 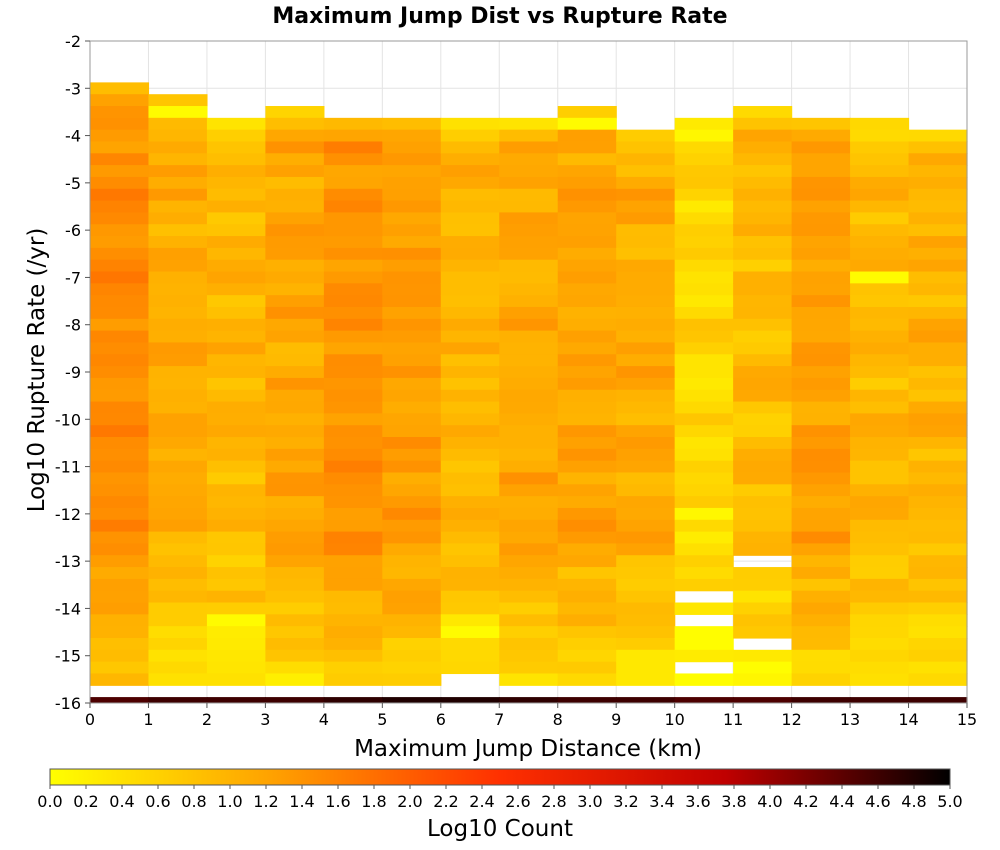 What do you see at coordinates (37, 370) in the screenshot?
I see `y-axis-label: Log10 Rupture Rate (/yr)` at bounding box center [37, 370].